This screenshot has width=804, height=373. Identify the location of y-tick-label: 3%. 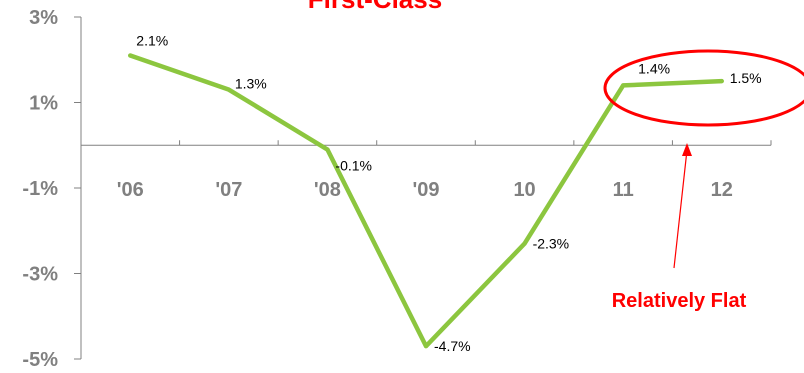
(43, 18).